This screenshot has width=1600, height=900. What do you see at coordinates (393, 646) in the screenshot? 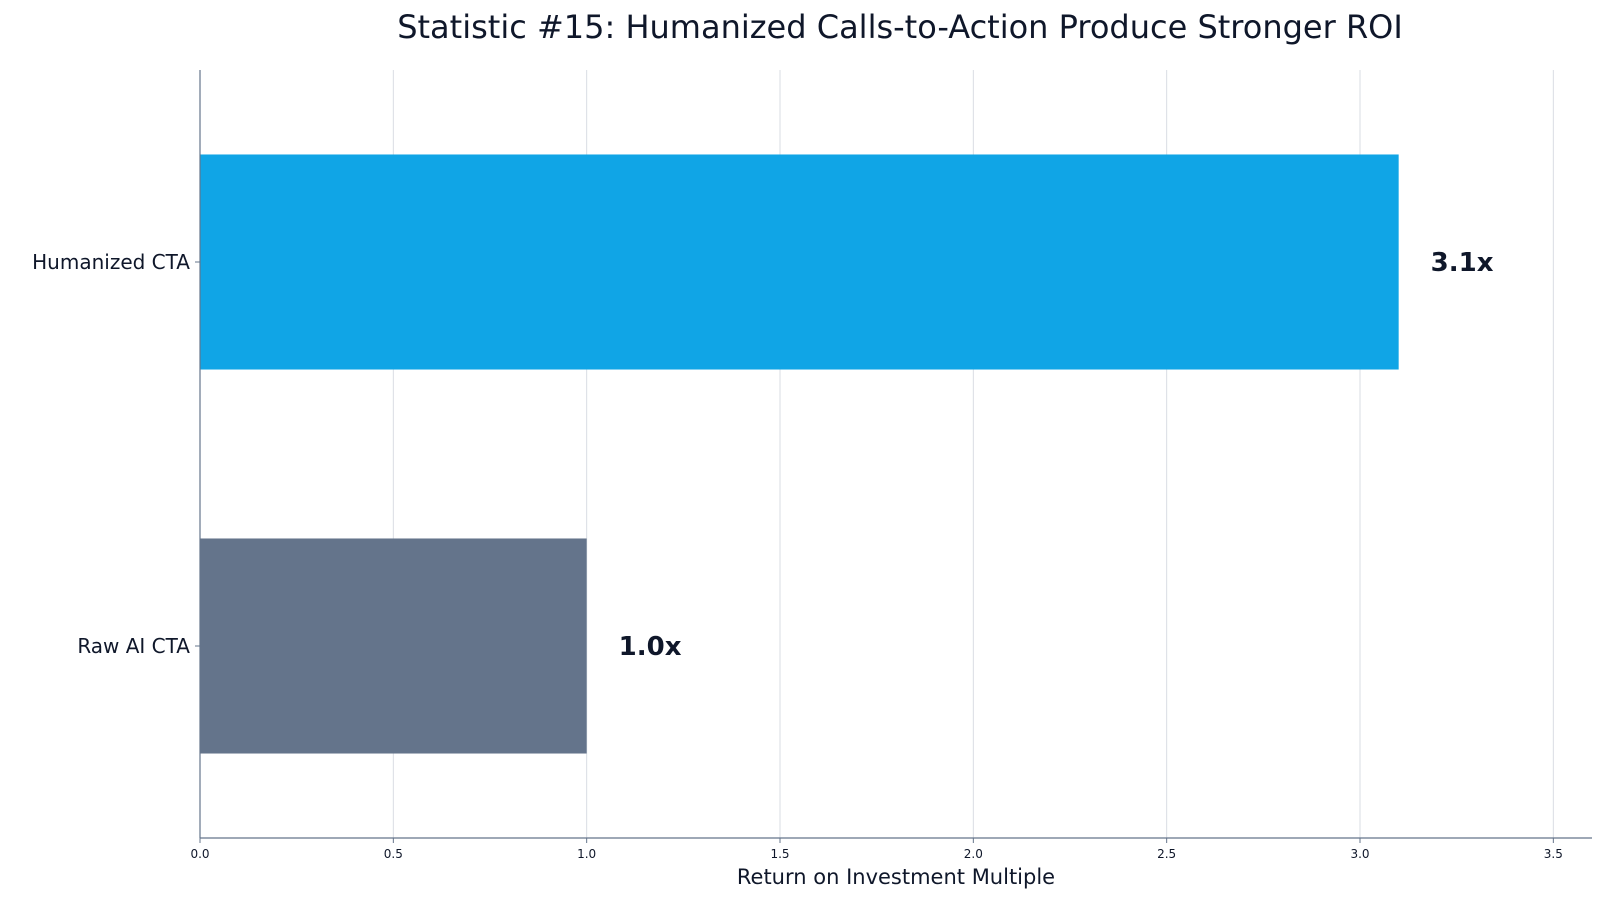
I see `bar` at bounding box center [393, 646].